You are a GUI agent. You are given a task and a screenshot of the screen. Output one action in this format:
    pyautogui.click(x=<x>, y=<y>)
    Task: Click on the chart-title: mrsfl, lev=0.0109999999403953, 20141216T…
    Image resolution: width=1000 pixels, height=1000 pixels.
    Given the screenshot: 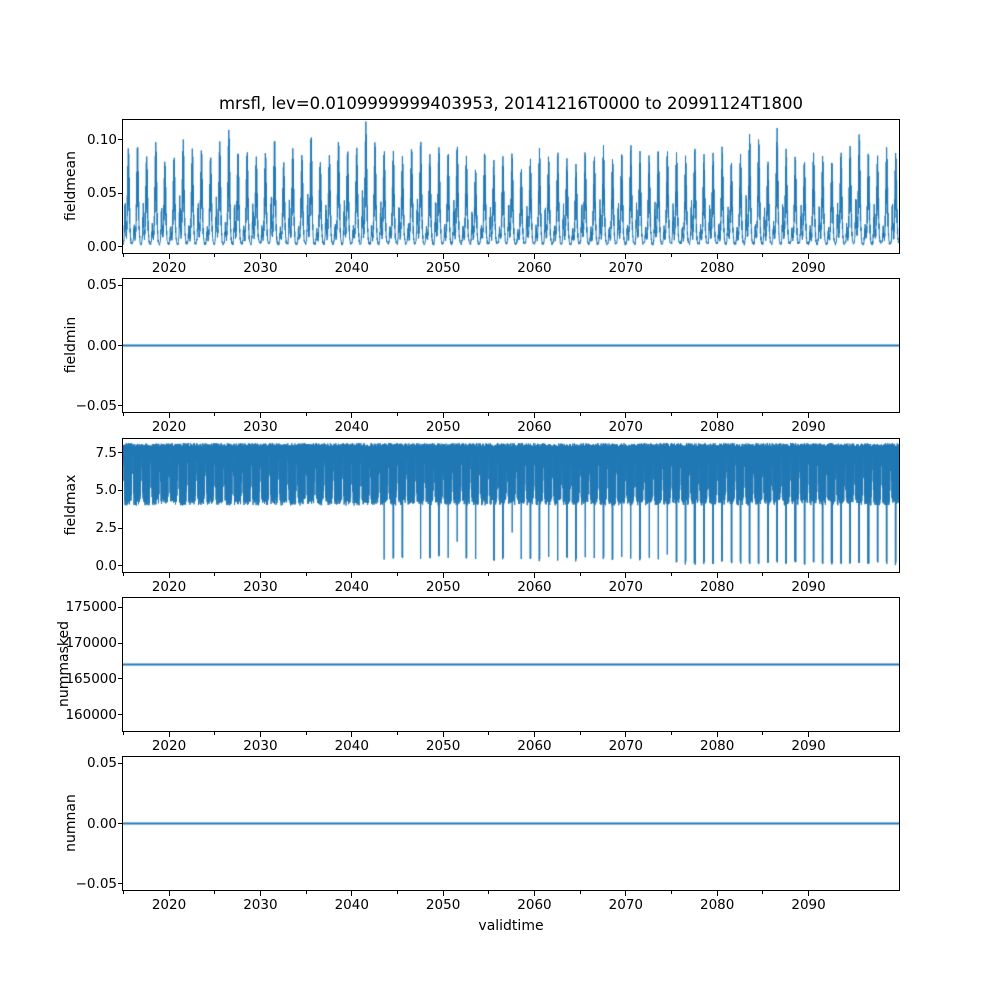 What is the action you would take?
    pyautogui.click(x=511, y=103)
    